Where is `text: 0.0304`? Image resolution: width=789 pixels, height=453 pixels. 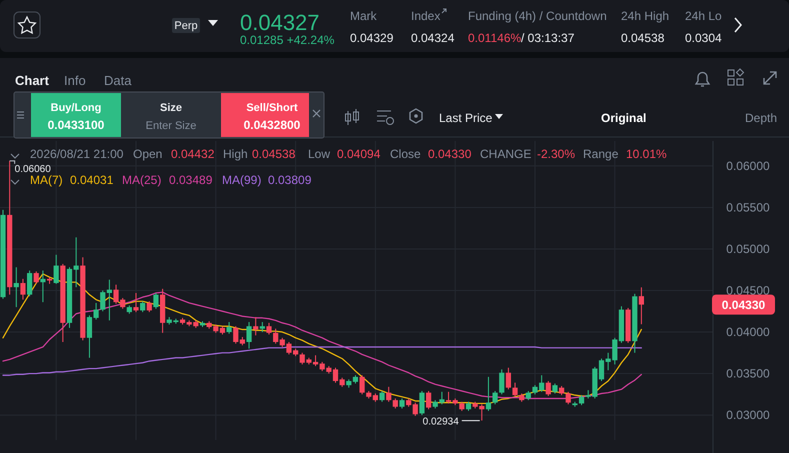
text: 0.0304 is located at coordinates (703, 38).